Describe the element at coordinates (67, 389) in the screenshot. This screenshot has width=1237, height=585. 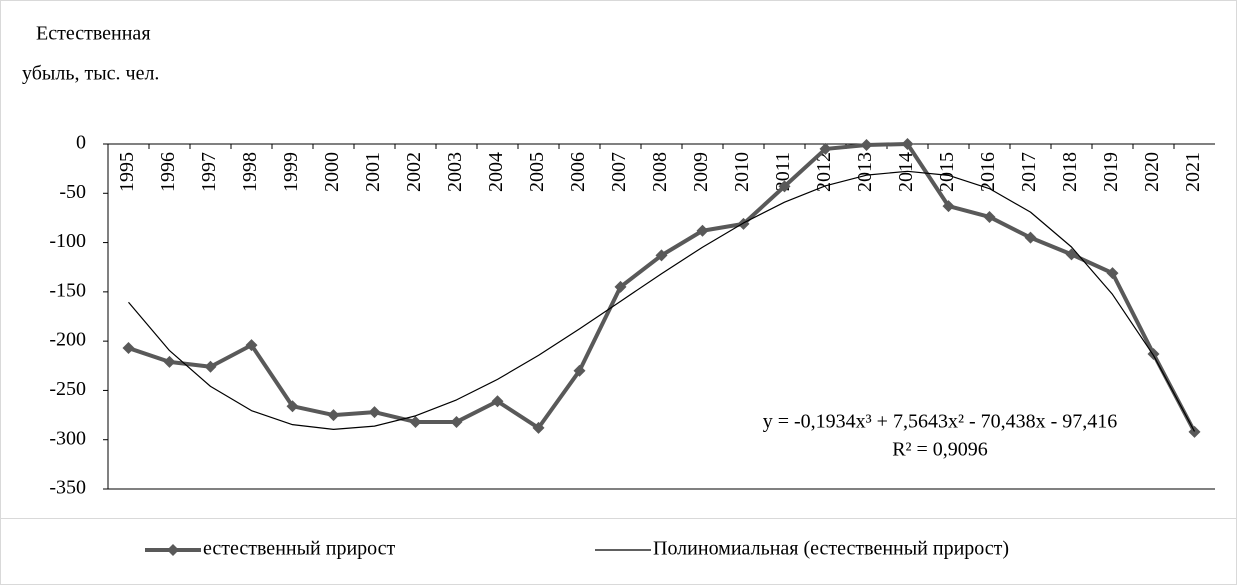
I see `y-tick-label: -250` at that location.